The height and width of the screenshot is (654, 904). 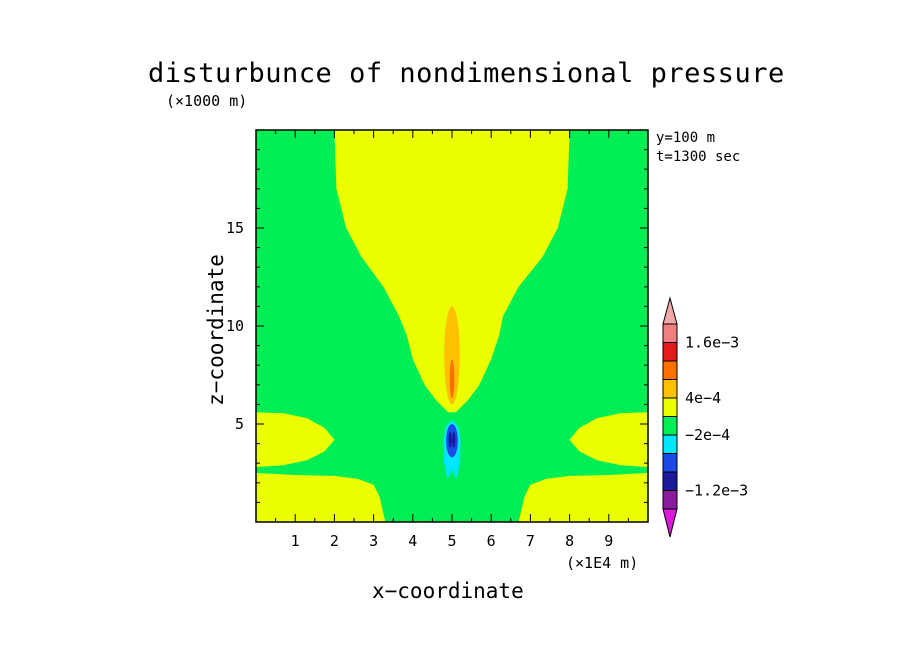 What do you see at coordinates (608, 440) in the screenshot?
I see `contour-region-right-lobe` at bounding box center [608, 440].